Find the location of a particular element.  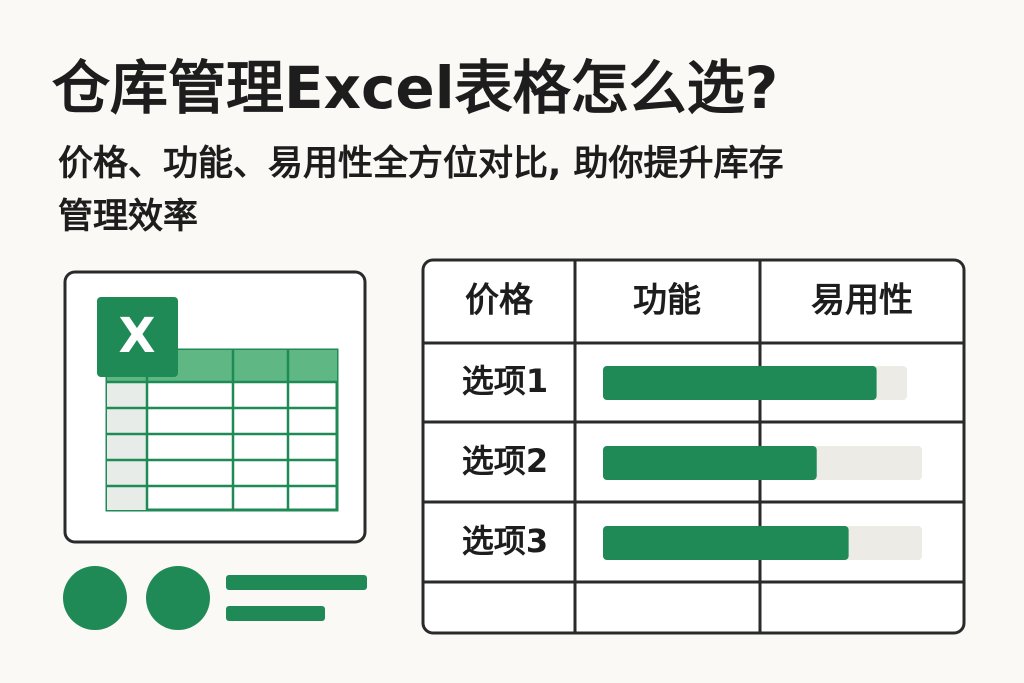

row-label: 选项1 is located at coordinates (505, 381).